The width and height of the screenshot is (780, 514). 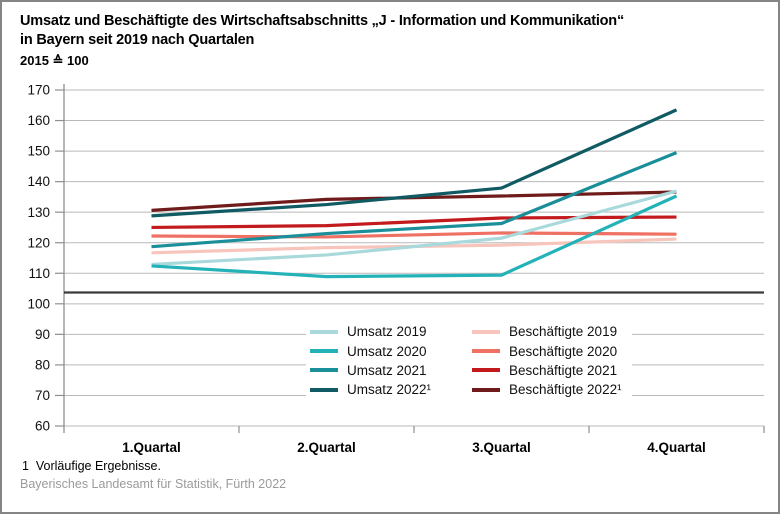 I want to click on legend-label: Umsatz 2021, so click(x=387, y=370).